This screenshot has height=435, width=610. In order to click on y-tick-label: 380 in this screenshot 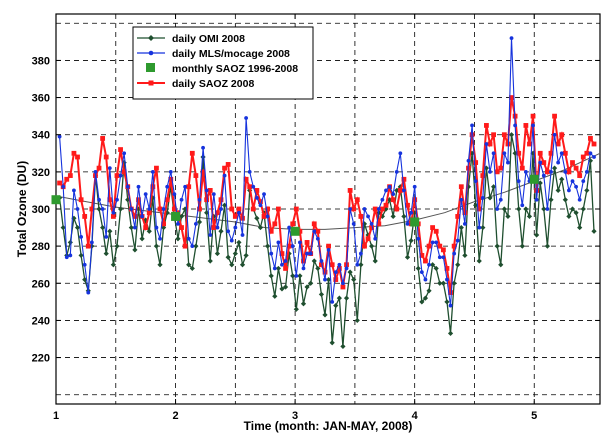, I will do `click(41, 61)`.